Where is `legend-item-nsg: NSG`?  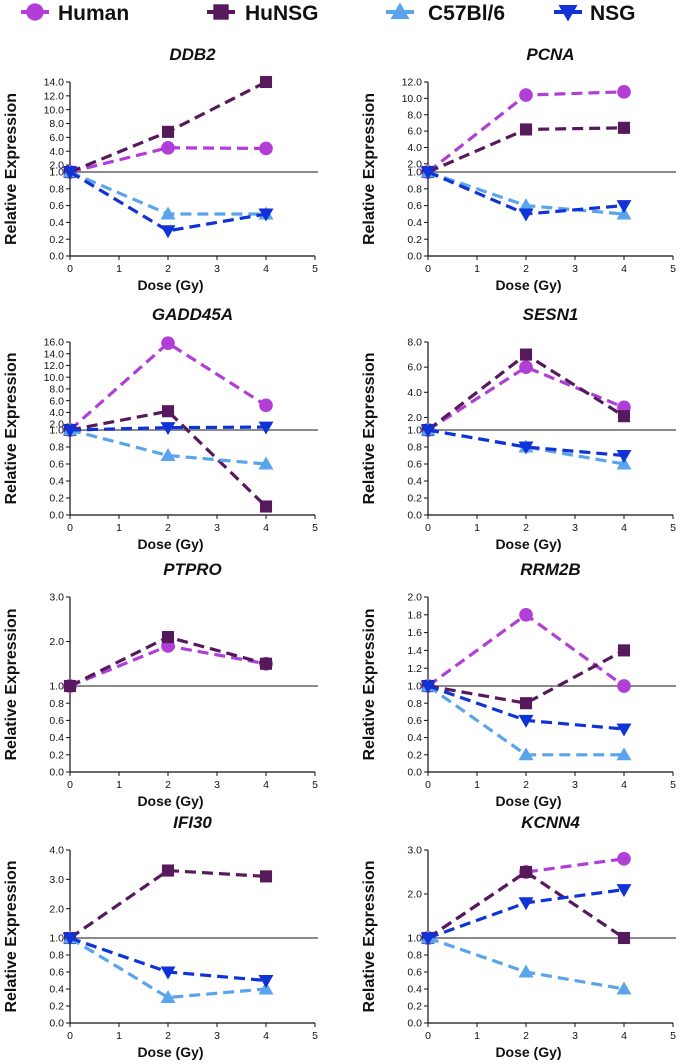 legend-item-nsg: NSG is located at coordinates (595, 13).